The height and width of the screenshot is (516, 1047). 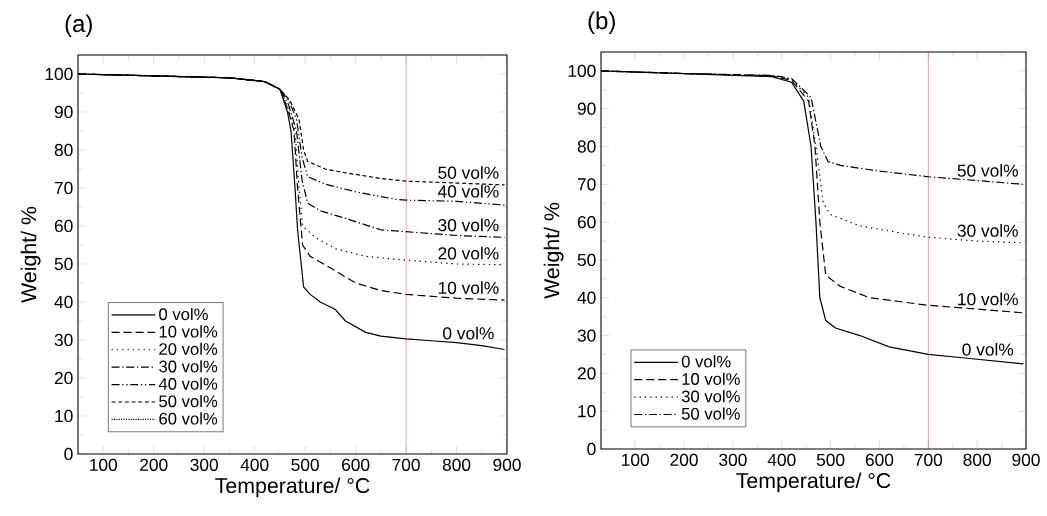 What do you see at coordinates (188, 418) in the screenshot?
I see `legend-label: 60 vol%` at bounding box center [188, 418].